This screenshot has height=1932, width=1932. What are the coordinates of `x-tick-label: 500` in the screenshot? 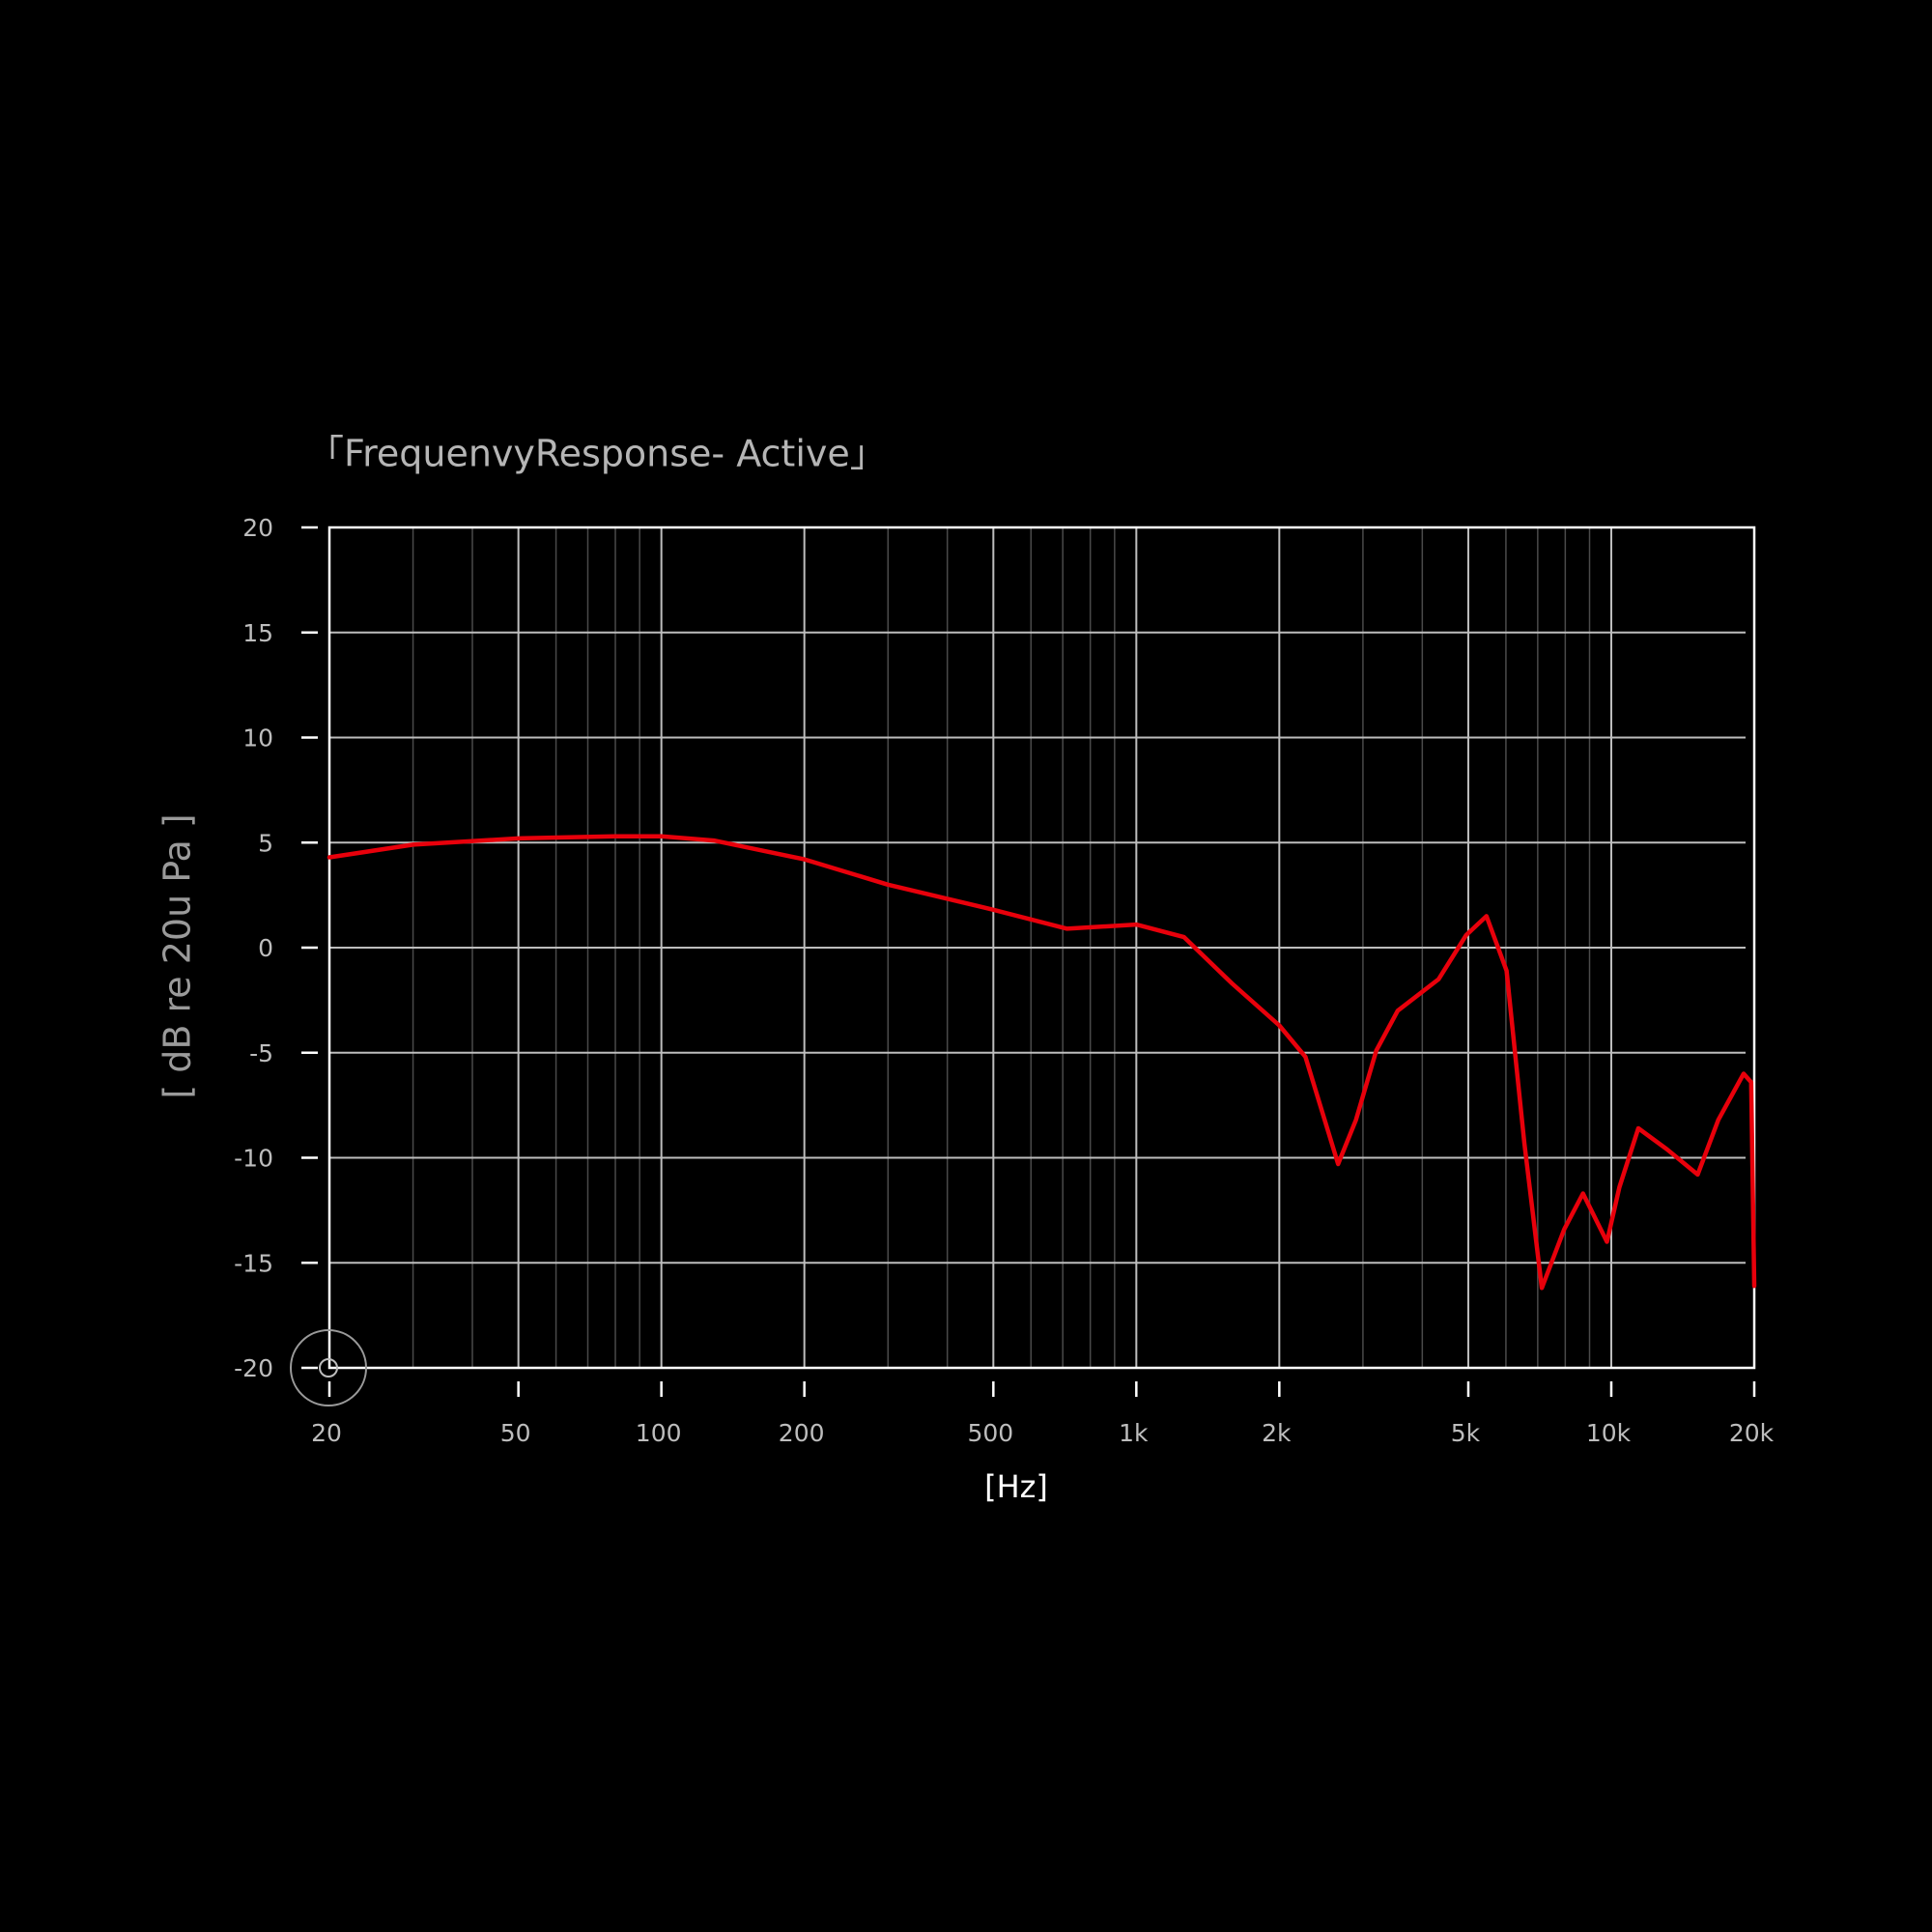 It's located at (990, 1433).